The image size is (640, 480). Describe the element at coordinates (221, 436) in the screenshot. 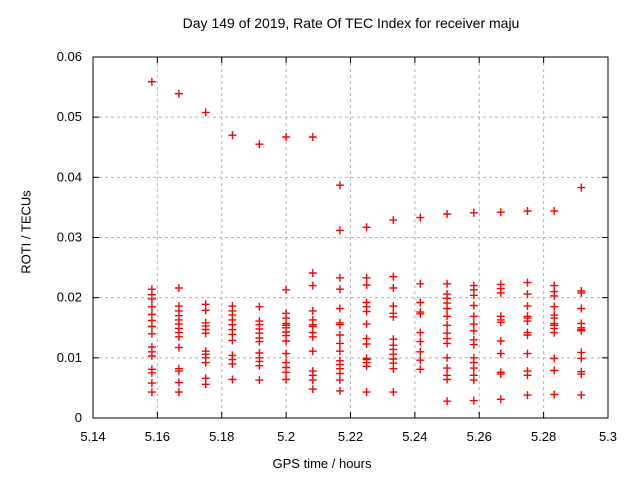

I see `x-tick-label: 5.18` at that location.